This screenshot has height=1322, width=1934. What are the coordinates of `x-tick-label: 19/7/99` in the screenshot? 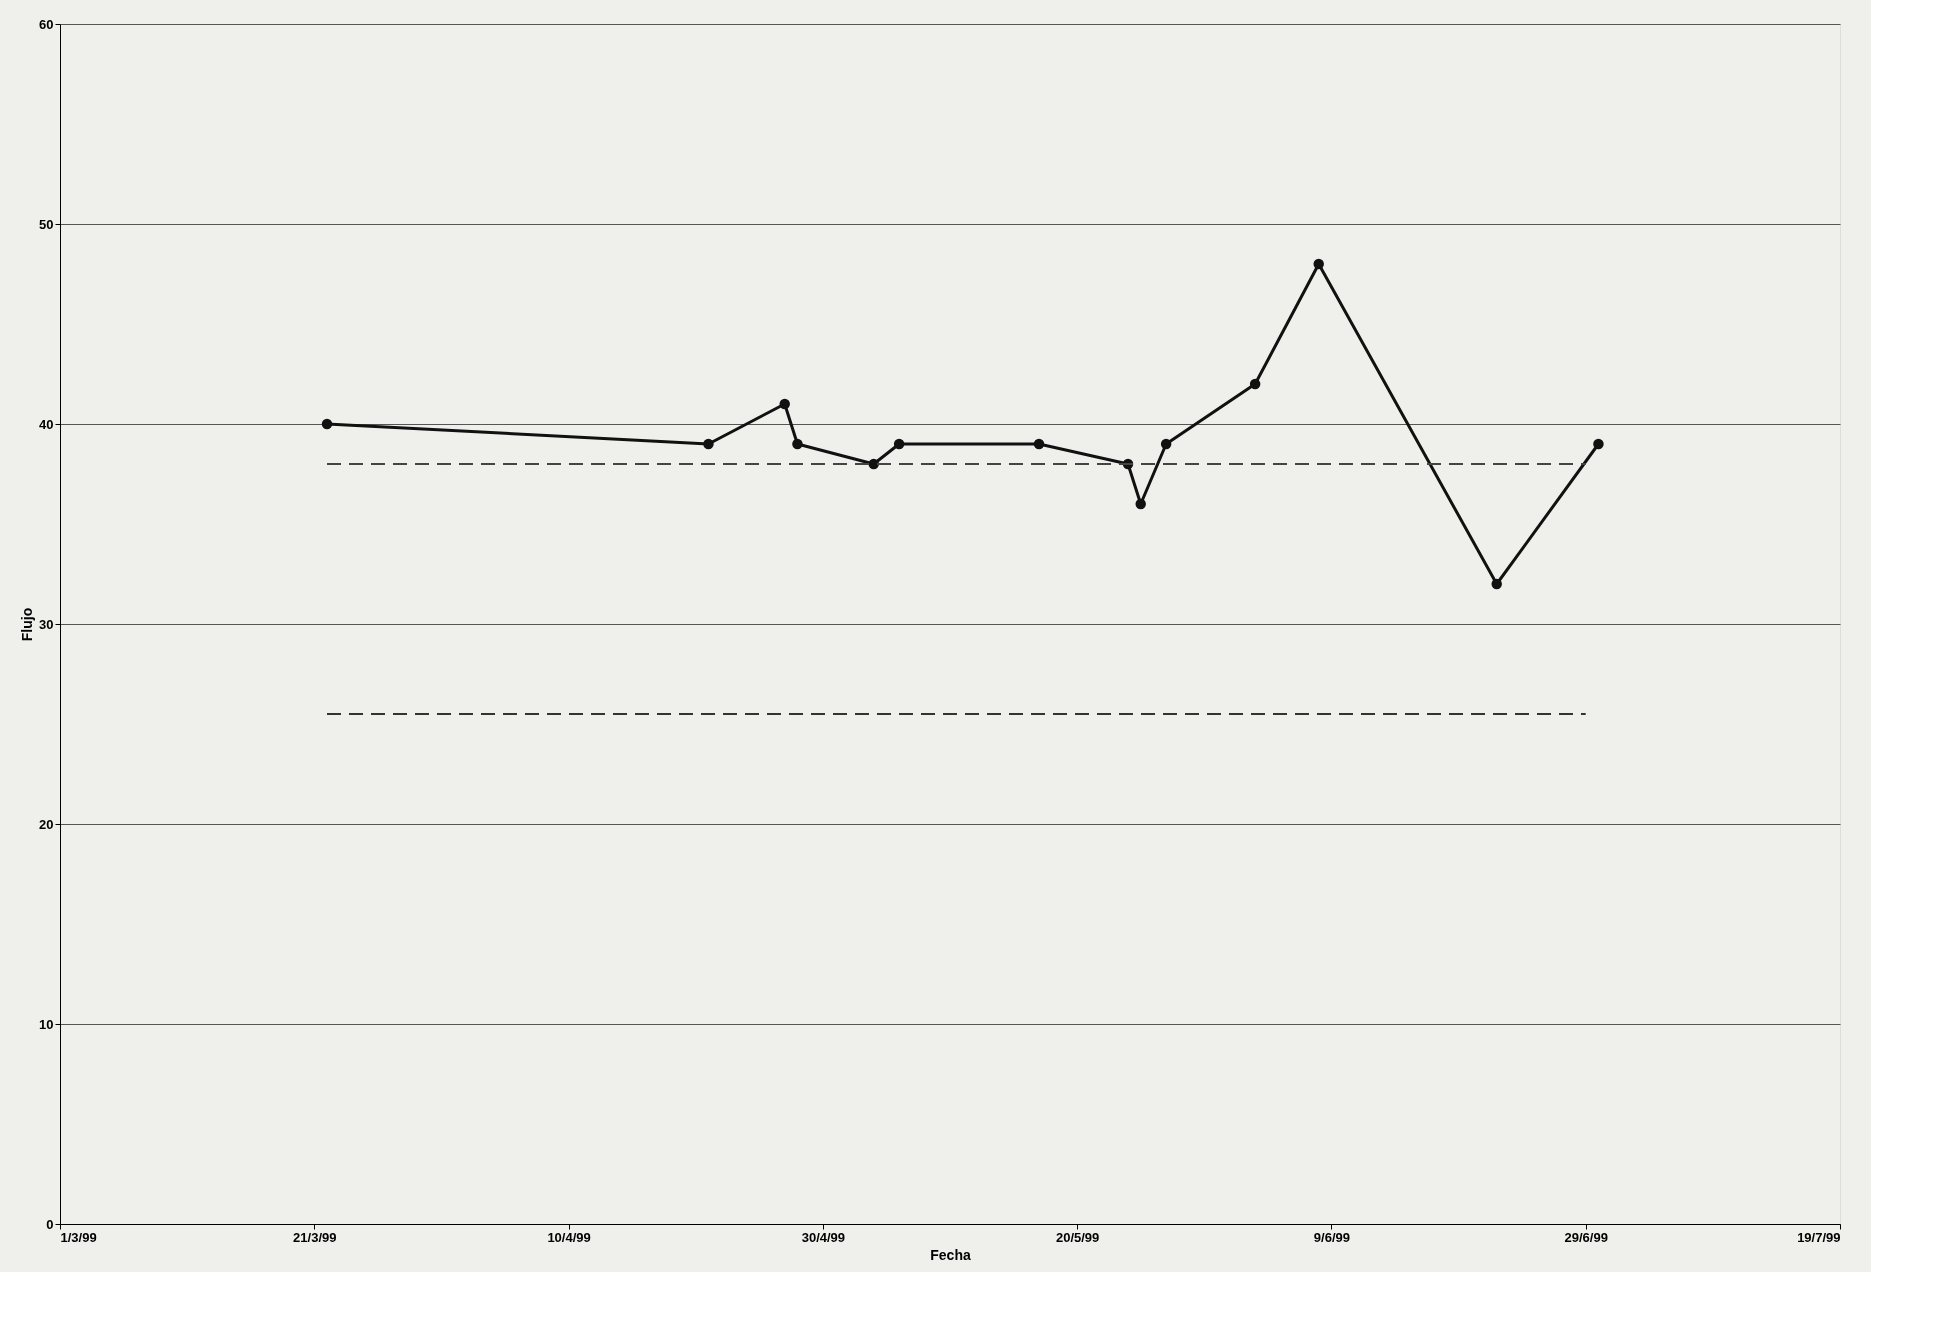 It's located at (1819, 1237).